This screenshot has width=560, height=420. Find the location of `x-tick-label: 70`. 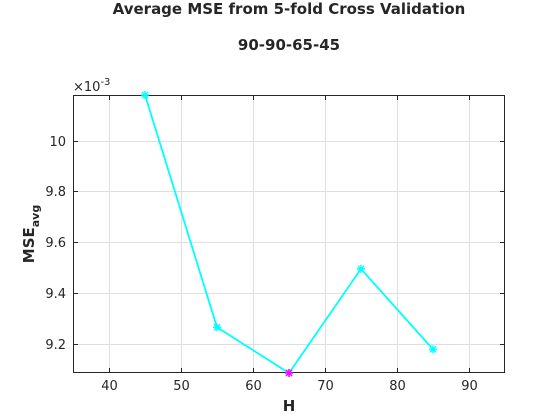

x-tick-label: 70 is located at coordinates (325, 386).